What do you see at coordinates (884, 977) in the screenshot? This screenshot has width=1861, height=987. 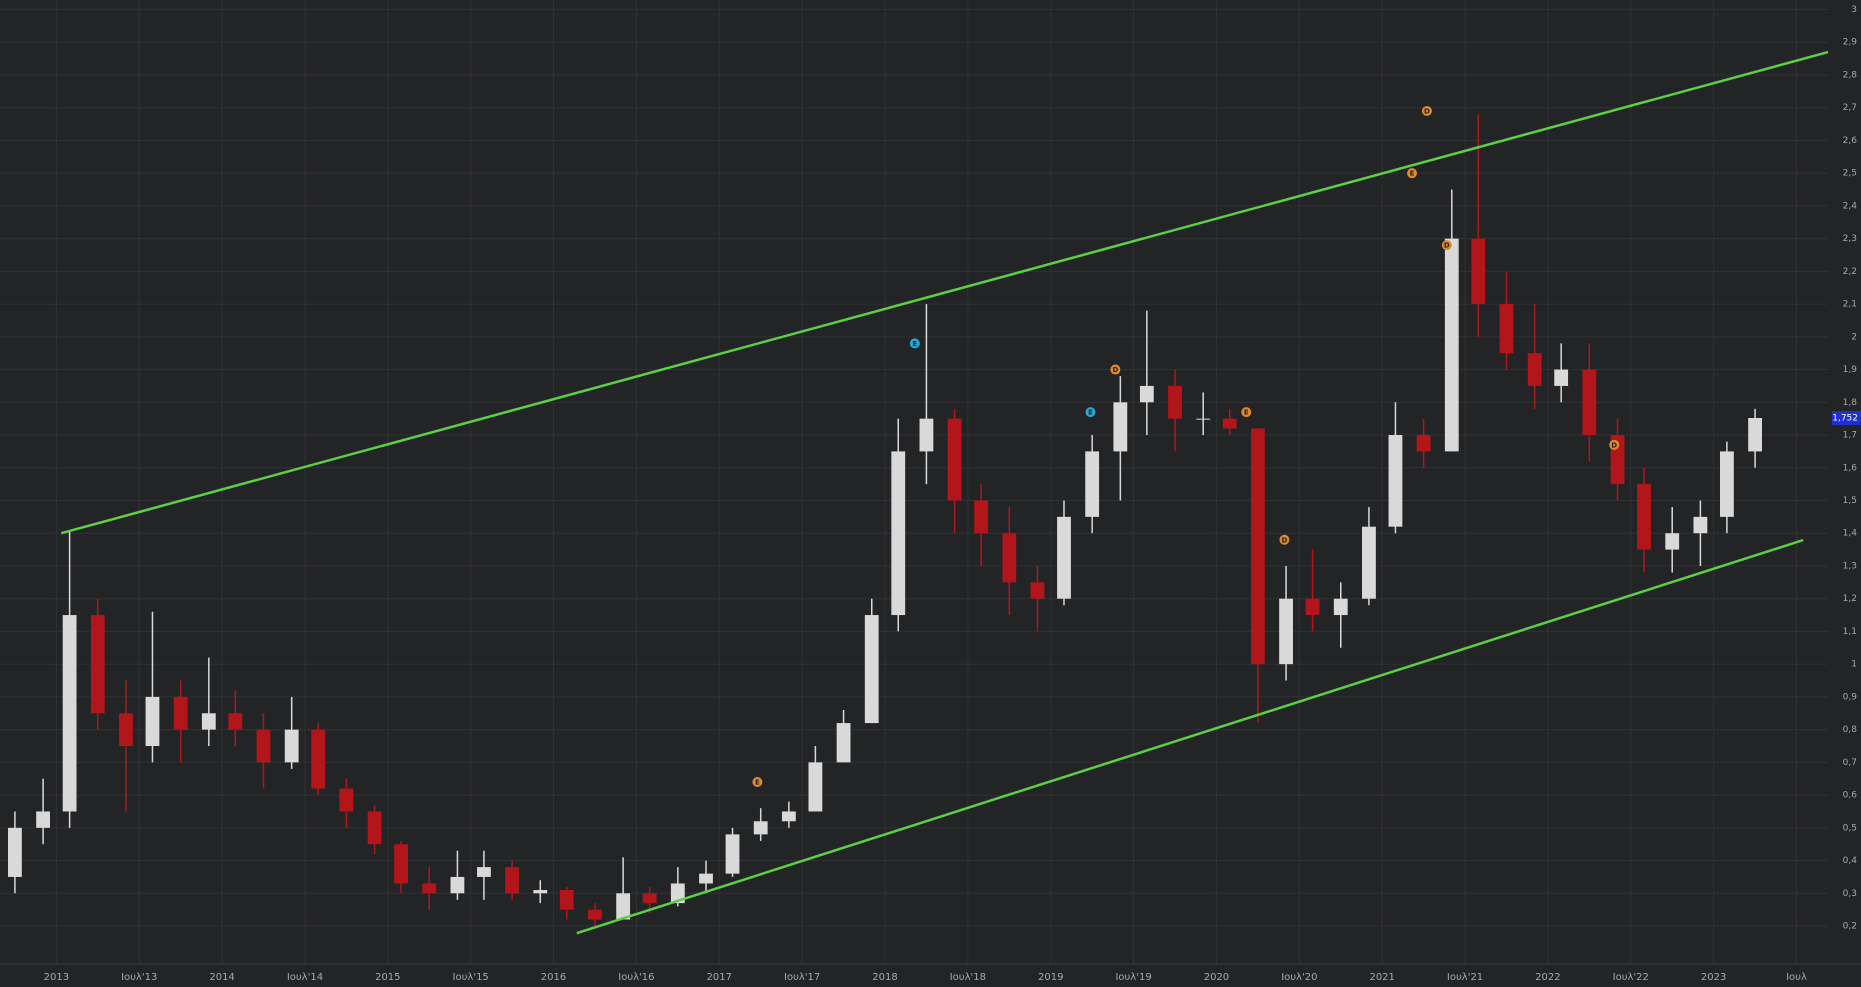 I see `x-tick-label: 2018` at bounding box center [884, 977].